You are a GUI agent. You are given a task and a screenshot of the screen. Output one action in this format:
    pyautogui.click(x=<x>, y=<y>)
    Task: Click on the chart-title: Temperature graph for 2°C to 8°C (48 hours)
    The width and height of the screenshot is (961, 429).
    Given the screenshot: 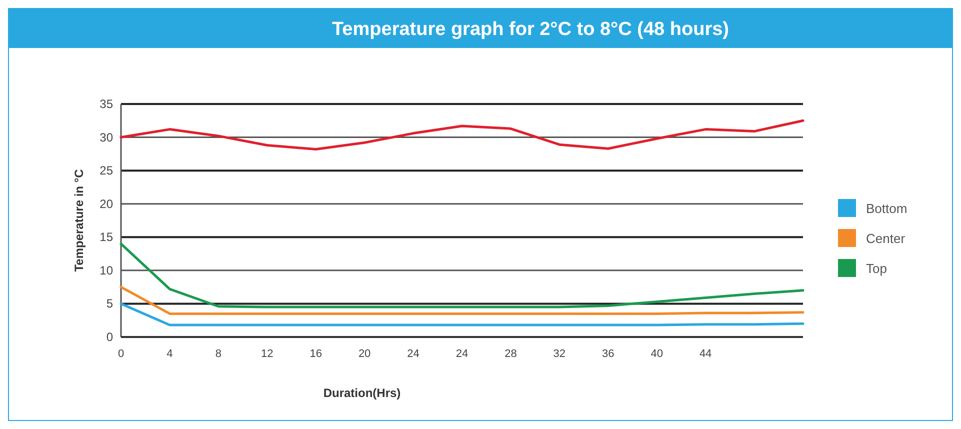 What is the action you would take?
    pyautogui.click(x=531, y=29)
    